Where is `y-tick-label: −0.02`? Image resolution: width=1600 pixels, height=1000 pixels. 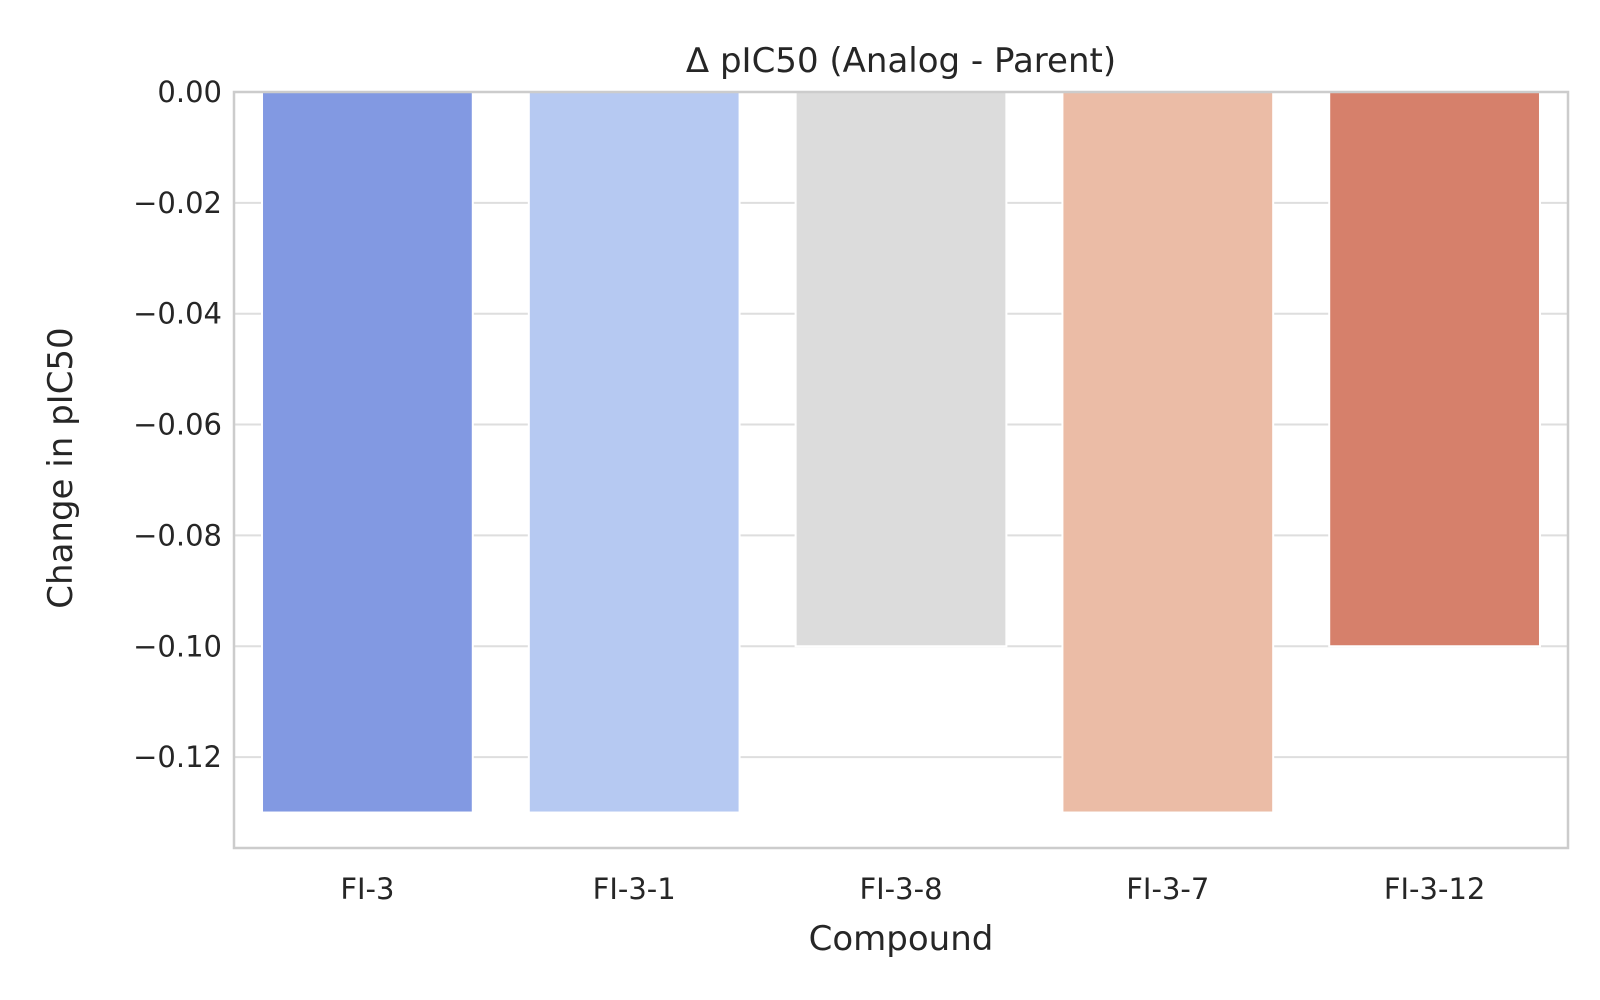 y-tick-label: −0.02 is located at coordinates (177, 203).